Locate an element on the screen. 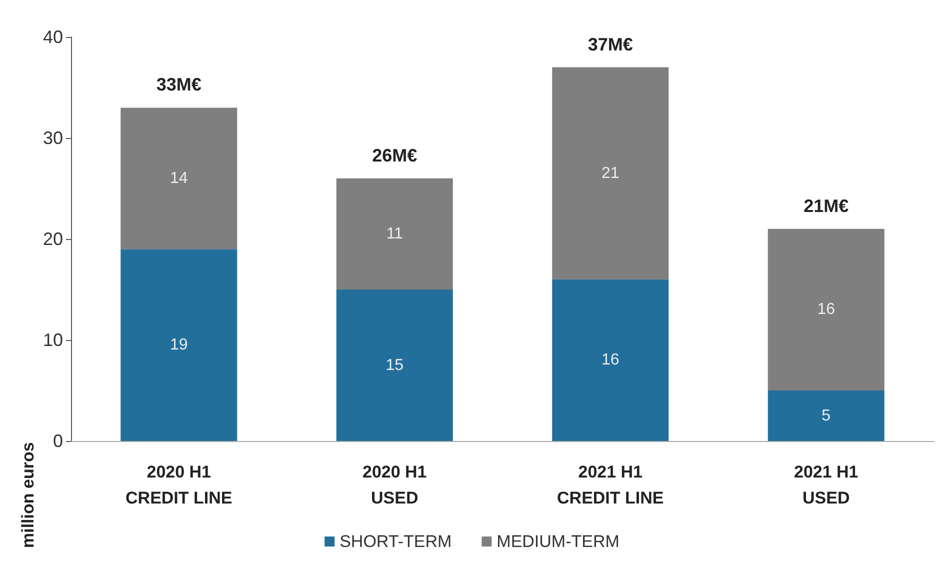  legend-label: SHORT-TERM is located at coordinates (396, 541).